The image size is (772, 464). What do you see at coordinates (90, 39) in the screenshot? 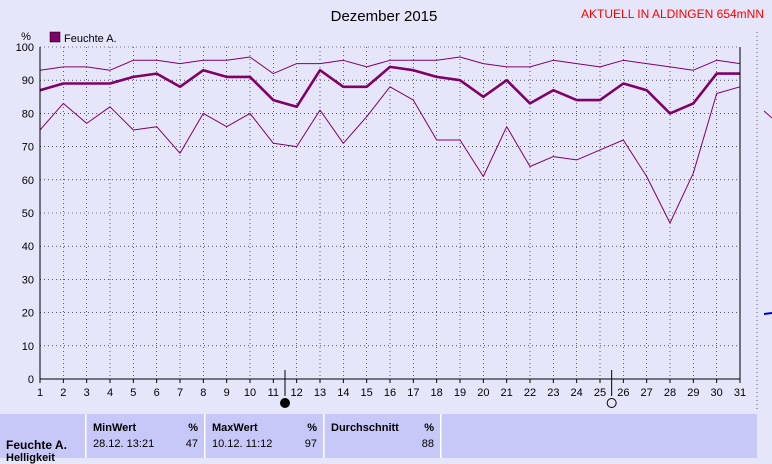
I see `legend-label: Feuchte A.` at bounding box center [90, 39].